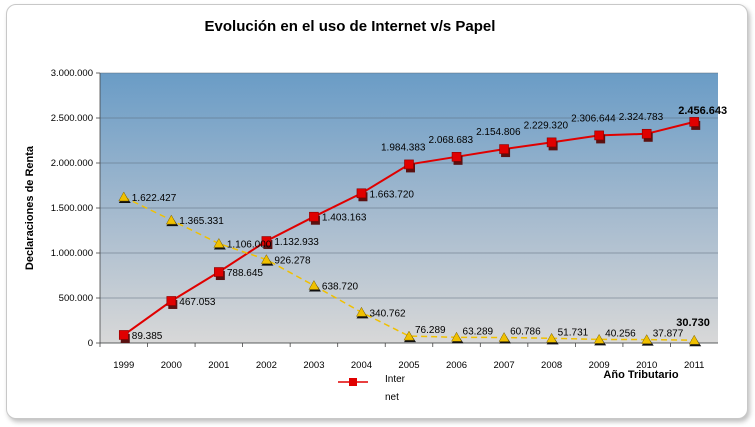 This screenshot has width=755, height=427. Describe the element at coordinates (292, 261) in the screenshot. I see `data-label: 926.278` at that location.